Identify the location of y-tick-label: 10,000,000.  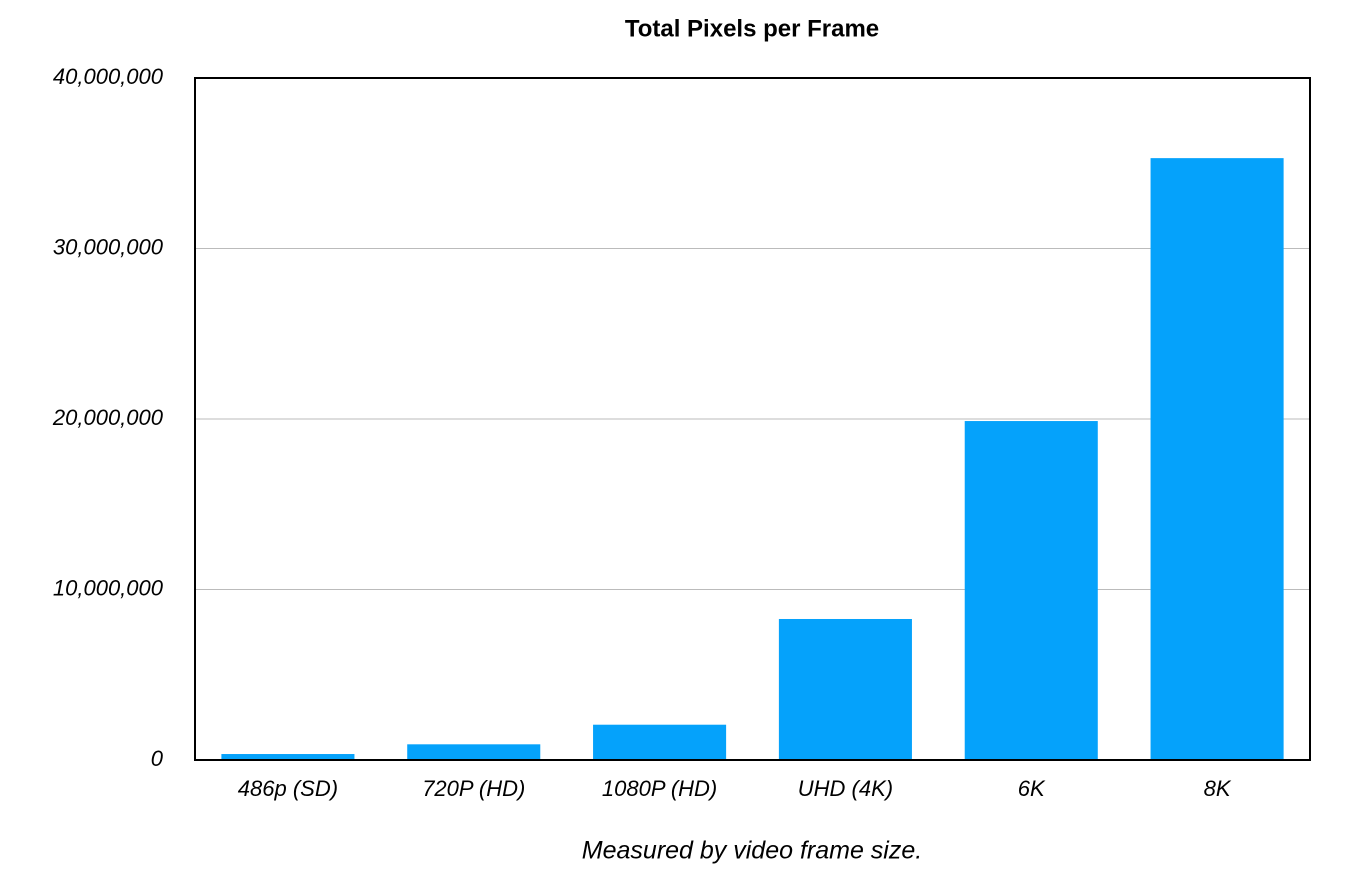
(108, 587).